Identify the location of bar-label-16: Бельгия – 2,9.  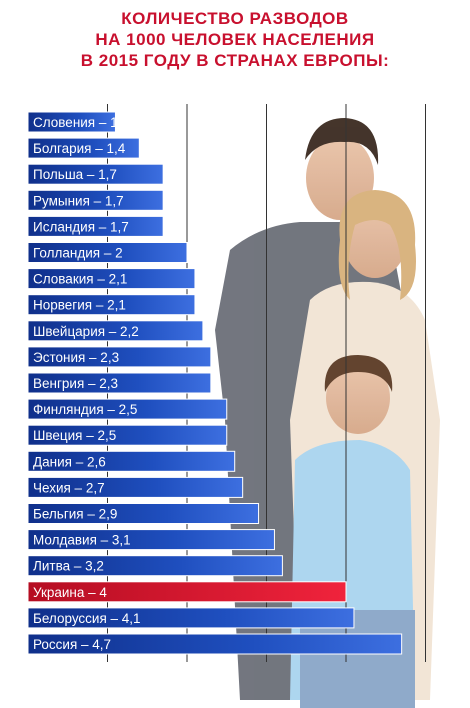
(75, 514).